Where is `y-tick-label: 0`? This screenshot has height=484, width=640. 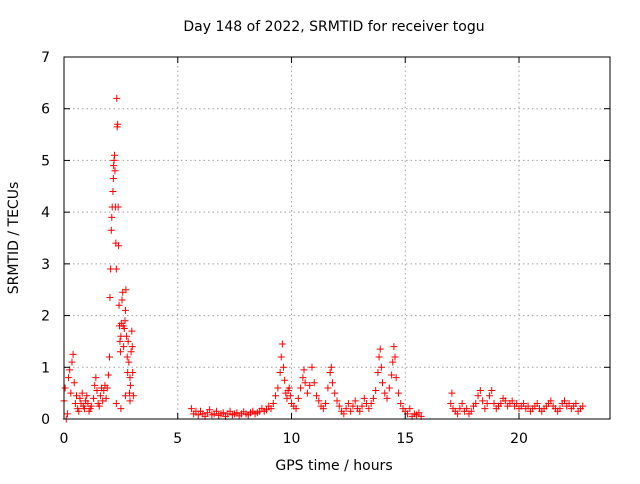
y-tick-label: 0 is located at coordinates (45, 420).